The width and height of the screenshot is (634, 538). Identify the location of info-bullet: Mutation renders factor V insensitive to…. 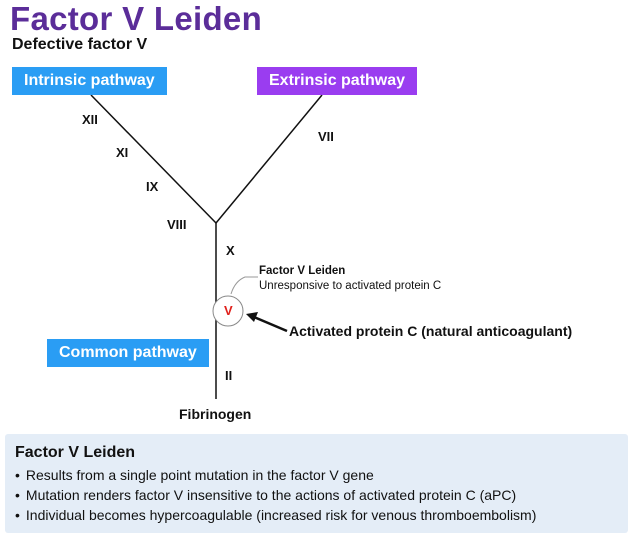
(316, 495).